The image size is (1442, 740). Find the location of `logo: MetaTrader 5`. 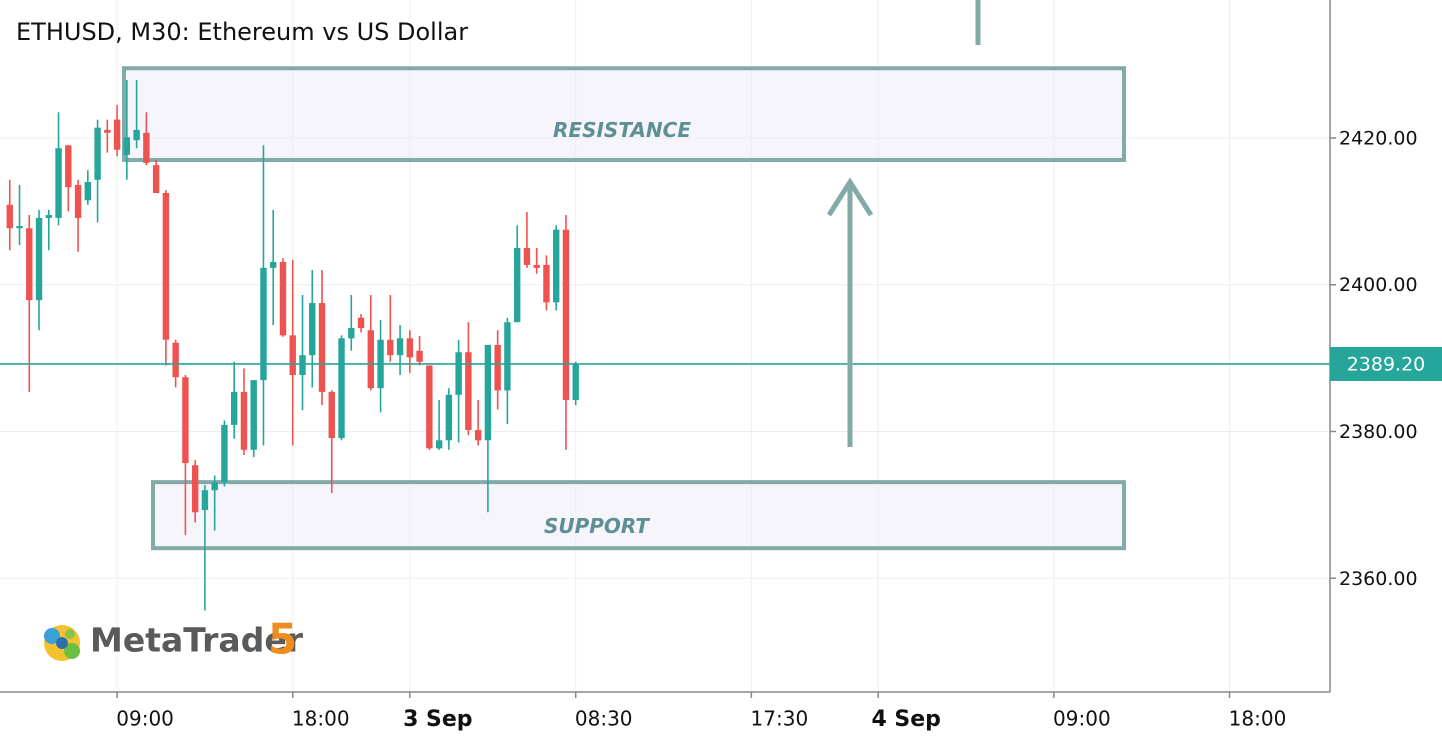

logo: MetaTrader 5 is located at coordinates (174, 639).